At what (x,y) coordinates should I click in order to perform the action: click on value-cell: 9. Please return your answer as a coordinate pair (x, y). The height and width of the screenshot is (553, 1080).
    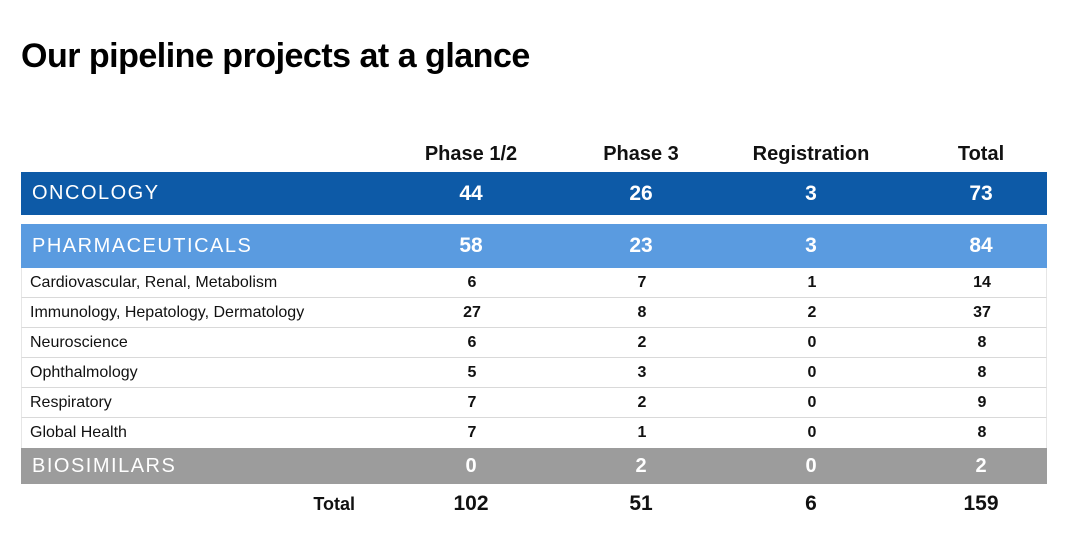
    Looking at the image, I should click on (982, 402).